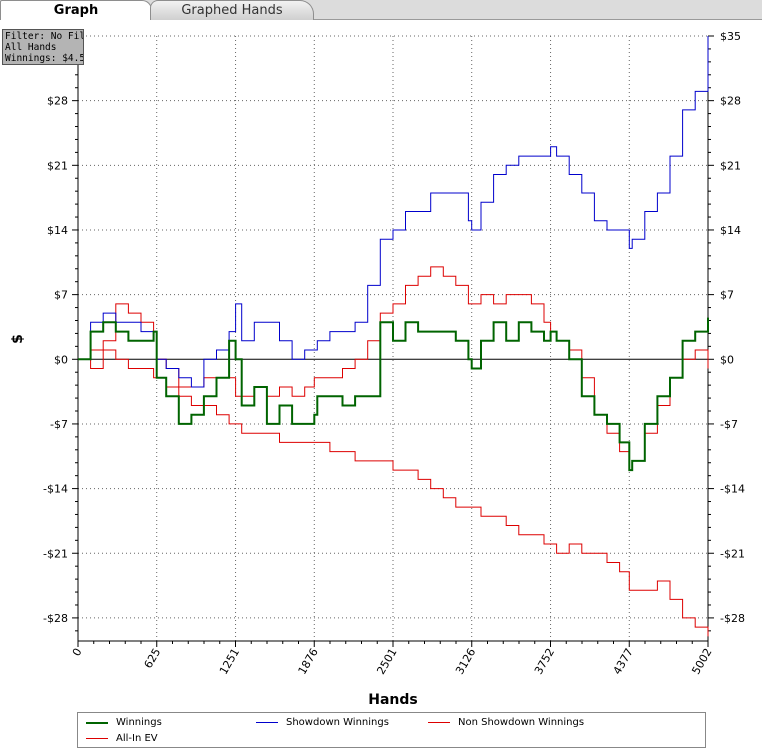 This screenshot has height=754, width=762. What do you see at coordinates (137, 738) in the screenshot?
I see `legend-label: All-In EV` at bounding box center [137, 738].